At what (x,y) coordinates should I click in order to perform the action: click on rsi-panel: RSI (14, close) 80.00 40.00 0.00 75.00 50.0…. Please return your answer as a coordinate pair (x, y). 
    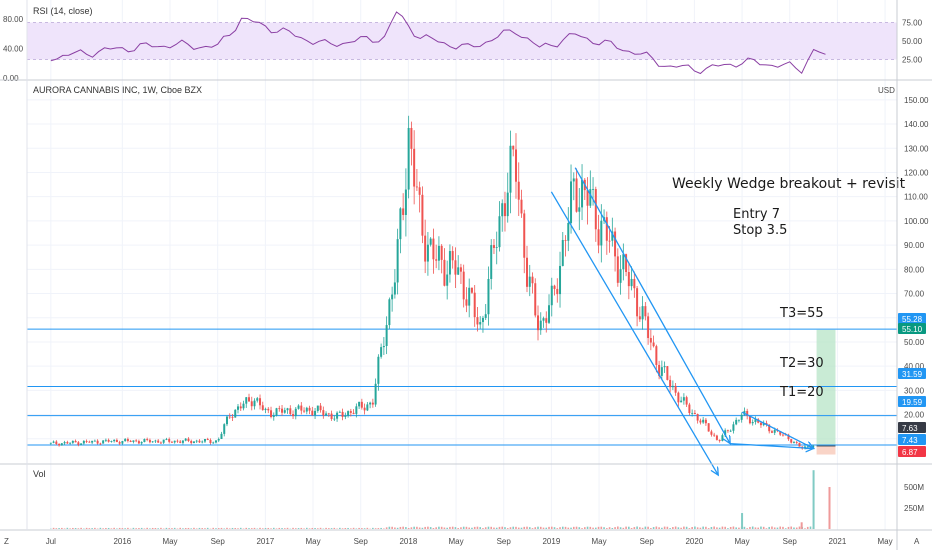
    Looking at the image, I should click on (463, 44).